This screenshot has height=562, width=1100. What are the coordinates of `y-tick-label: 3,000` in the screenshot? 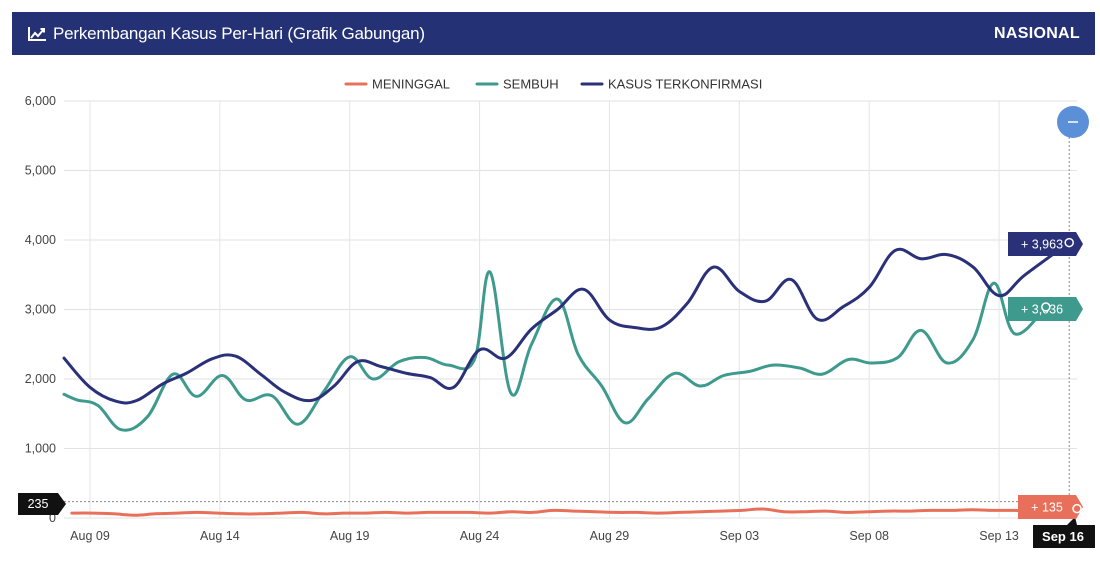 It's located at (40, 310).